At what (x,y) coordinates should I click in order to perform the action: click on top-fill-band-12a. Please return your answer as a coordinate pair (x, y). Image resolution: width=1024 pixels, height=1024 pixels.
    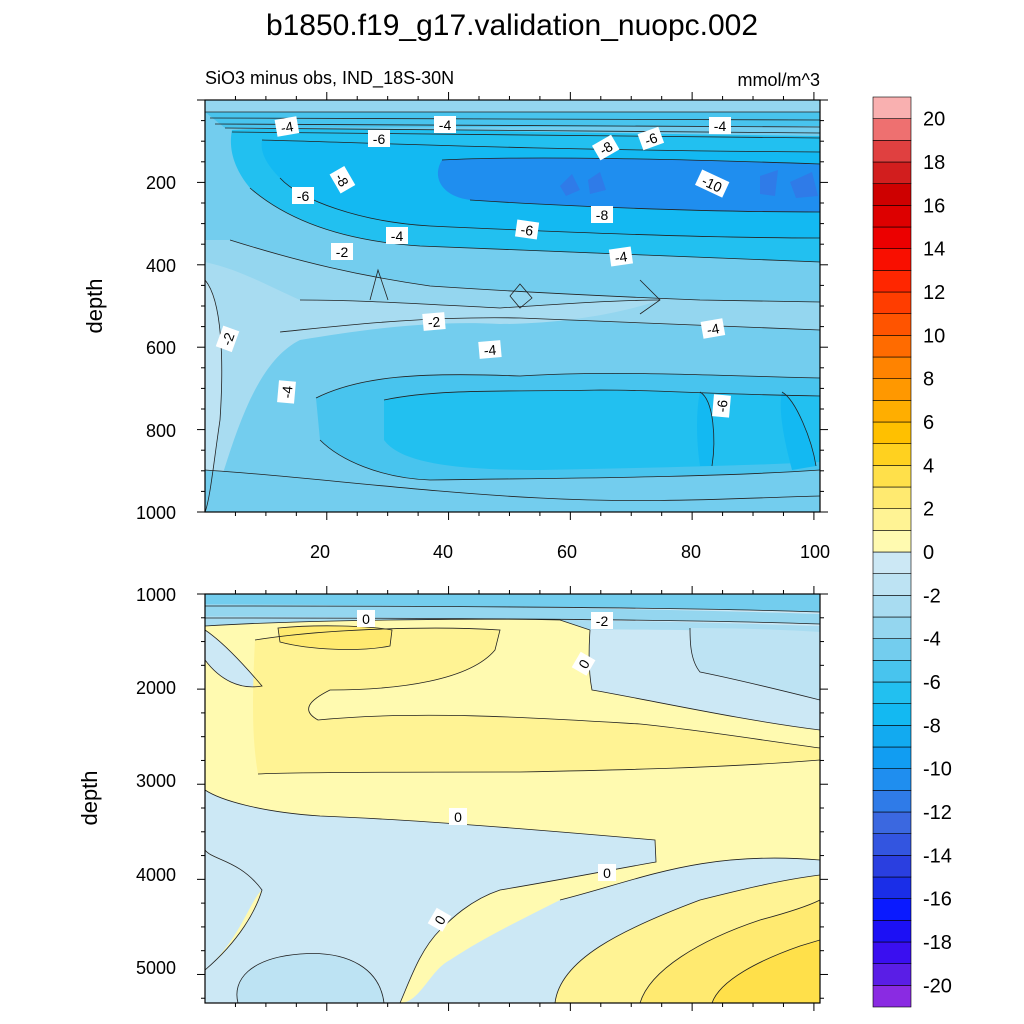
    Looking at the image, I should click on (570, 185).